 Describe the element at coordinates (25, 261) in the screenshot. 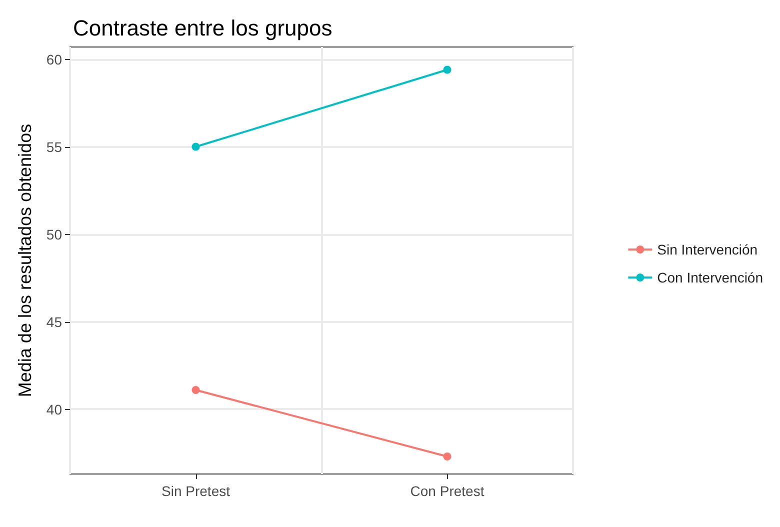

I see `y-axis-title: Media de los resultados obtenidos` at that location.